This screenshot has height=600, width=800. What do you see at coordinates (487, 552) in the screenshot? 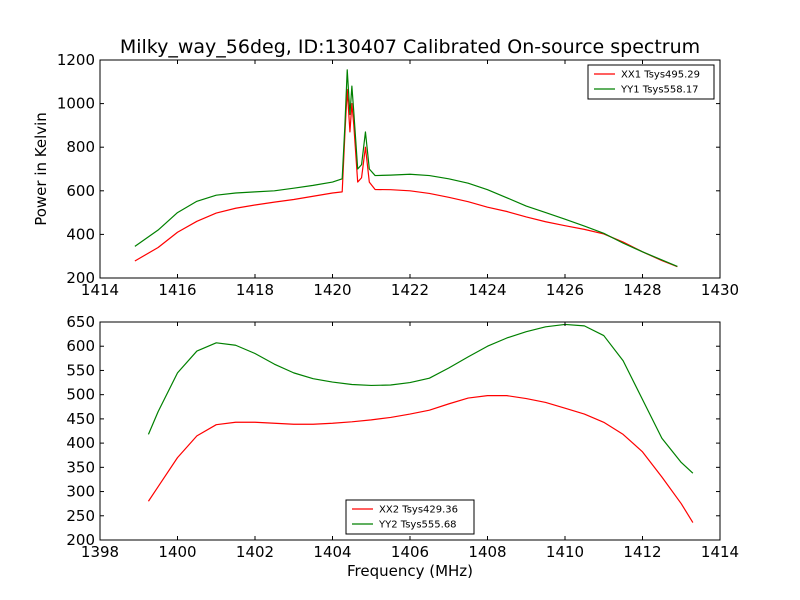
I see `x-tick-label: 1408` at bounding box center [487, 552].